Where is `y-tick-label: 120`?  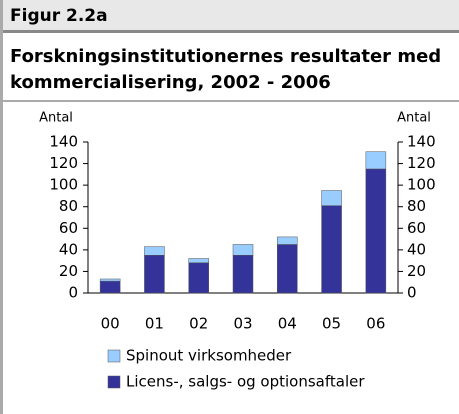 y-tick-label: 120 is located at coordinates (63, 163).